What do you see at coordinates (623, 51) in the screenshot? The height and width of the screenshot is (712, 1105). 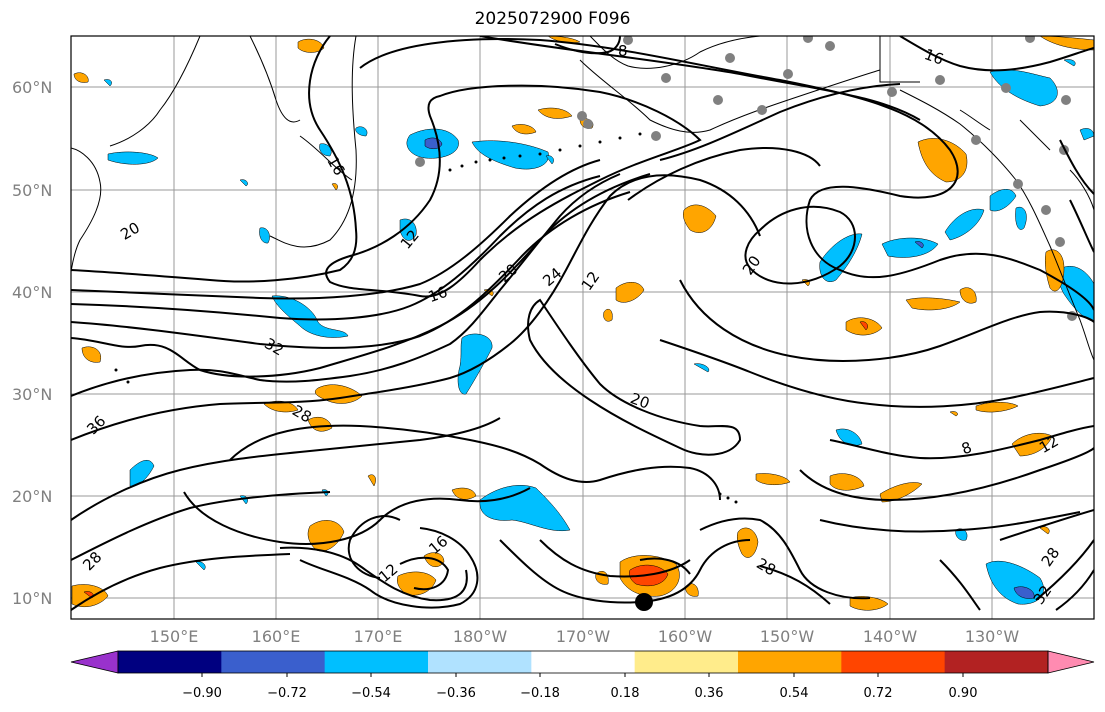 I see `contour-label: 8` at bounding box center [623, 51].